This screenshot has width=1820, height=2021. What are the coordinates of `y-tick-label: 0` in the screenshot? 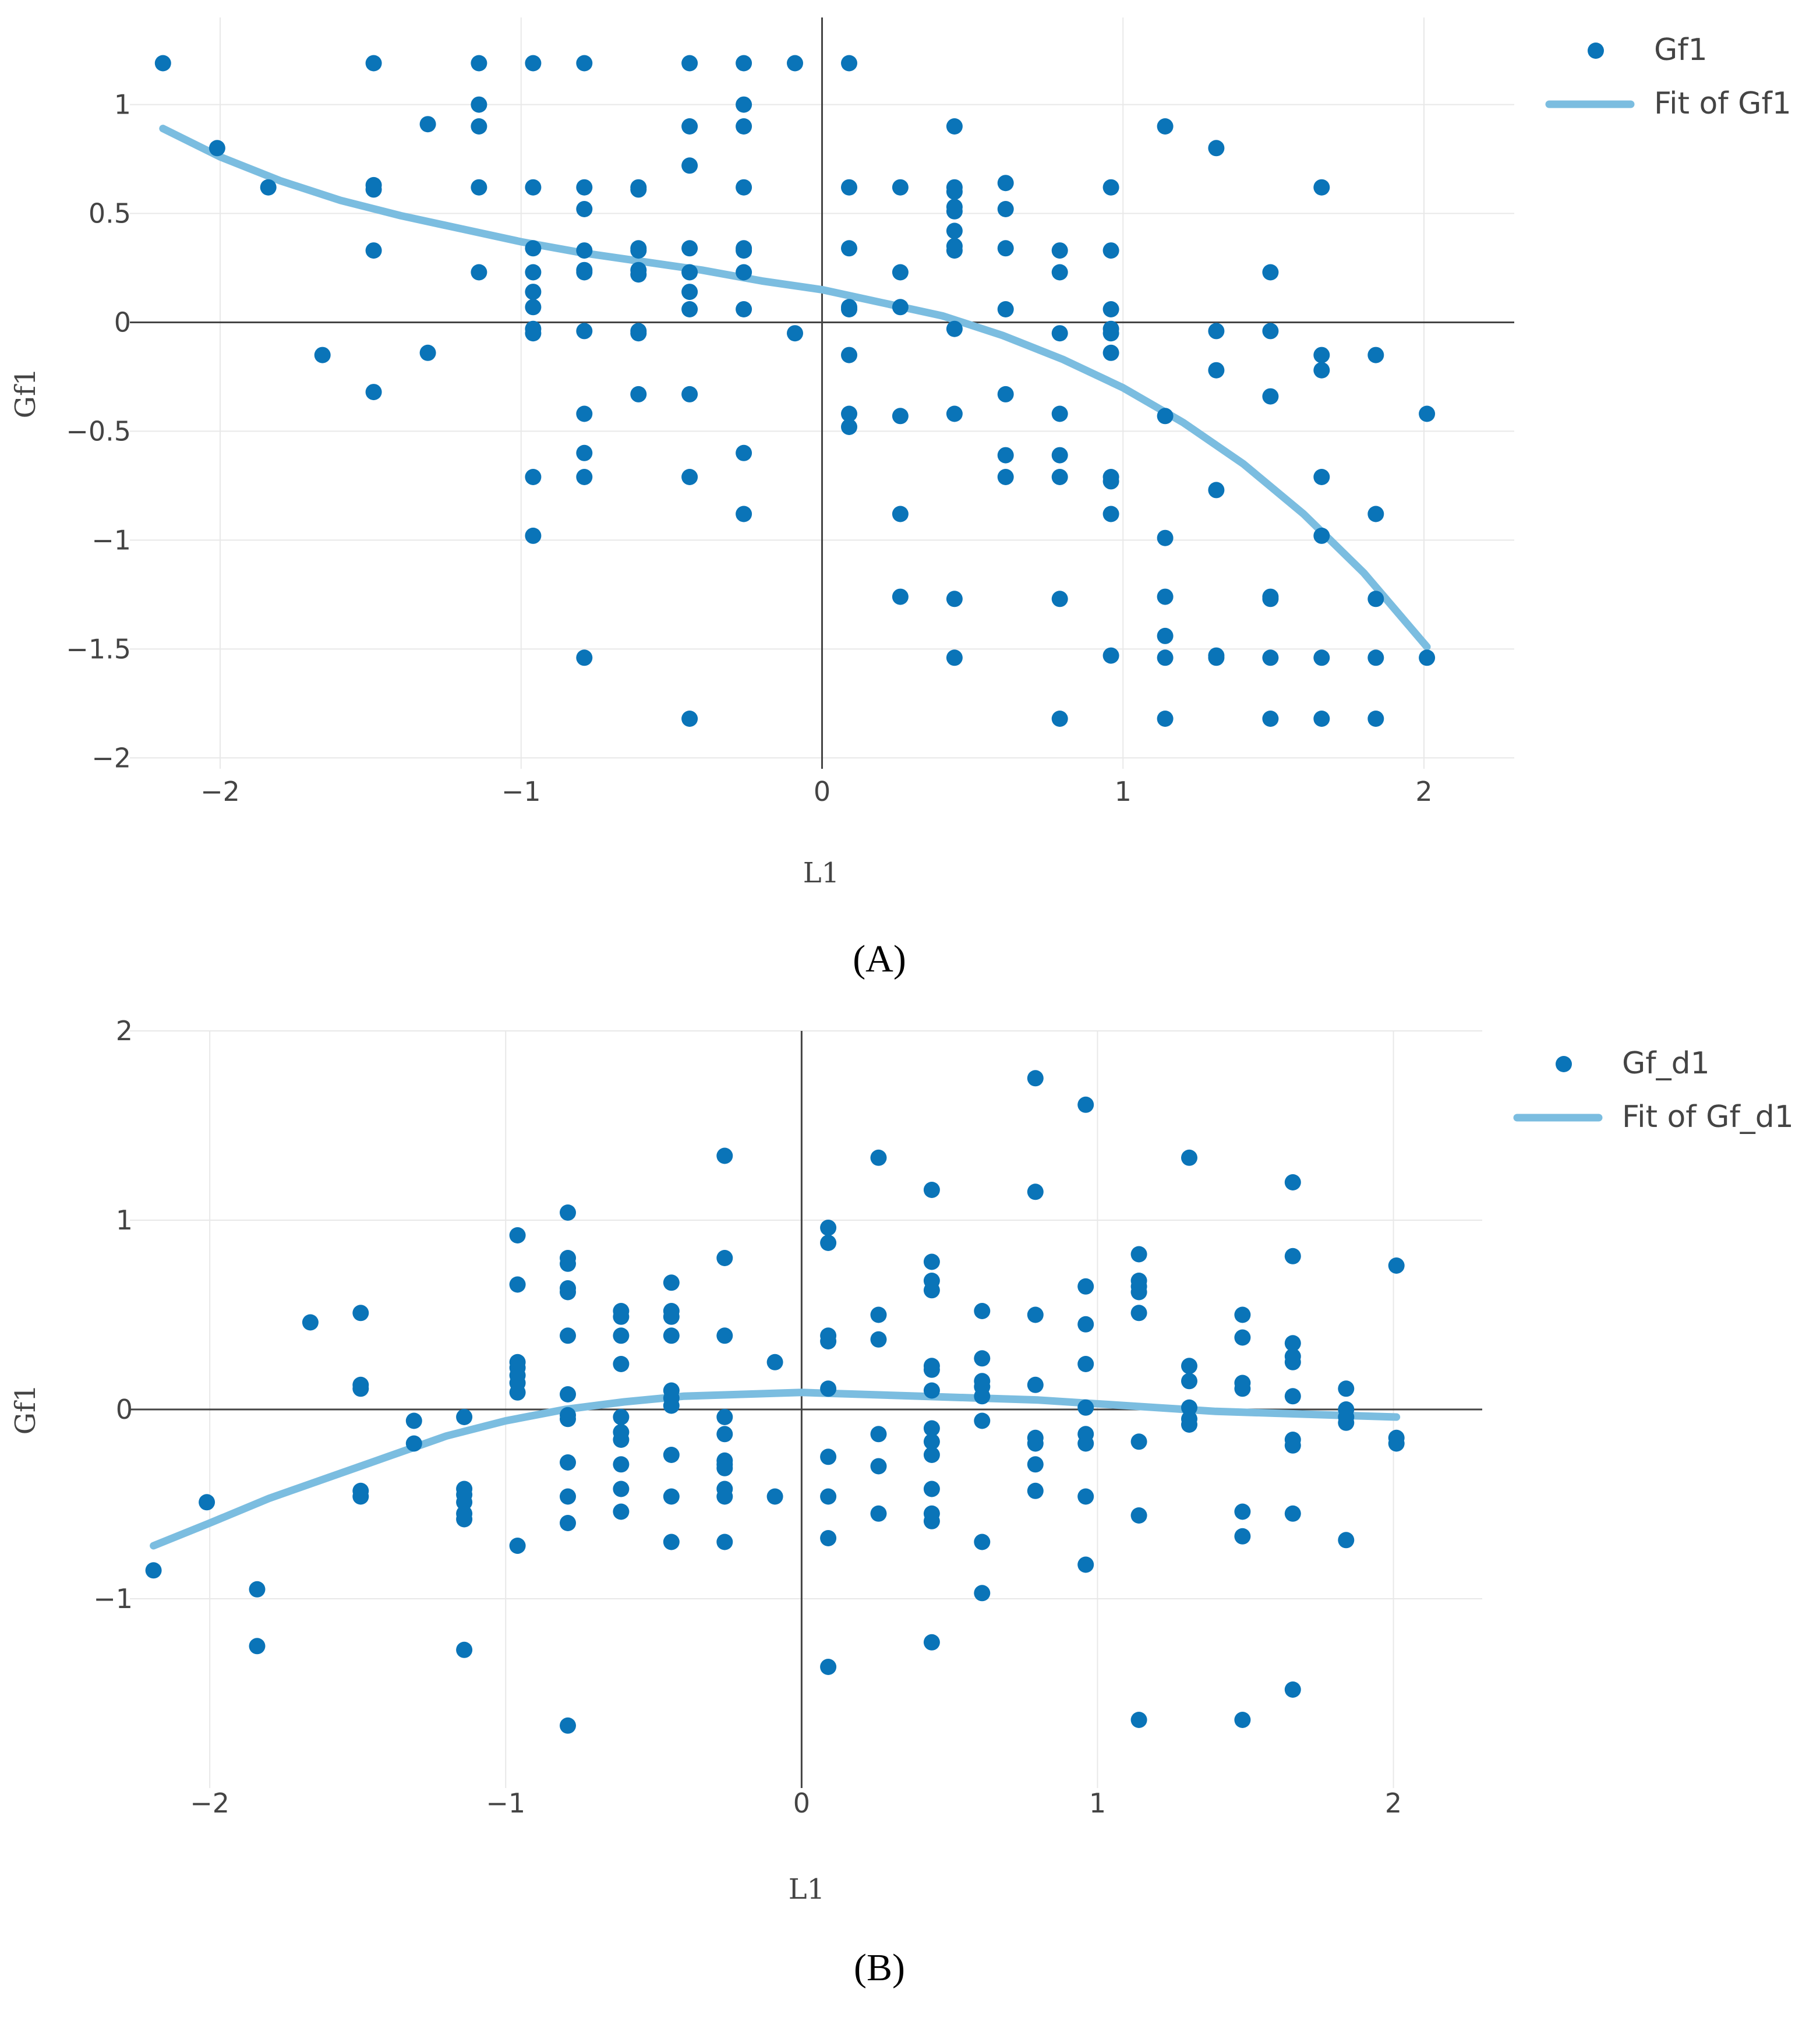 It's located at (122, 322).